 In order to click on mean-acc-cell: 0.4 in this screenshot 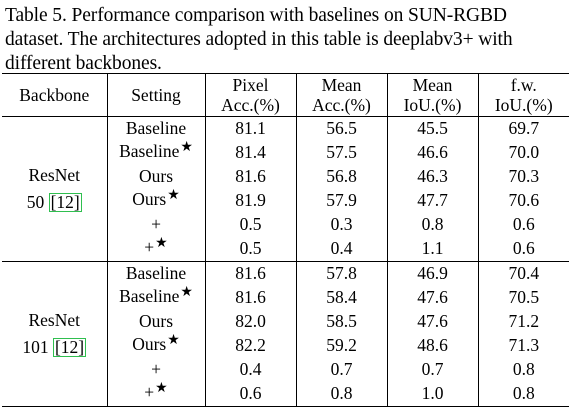, I will do `click(341, 249)`.